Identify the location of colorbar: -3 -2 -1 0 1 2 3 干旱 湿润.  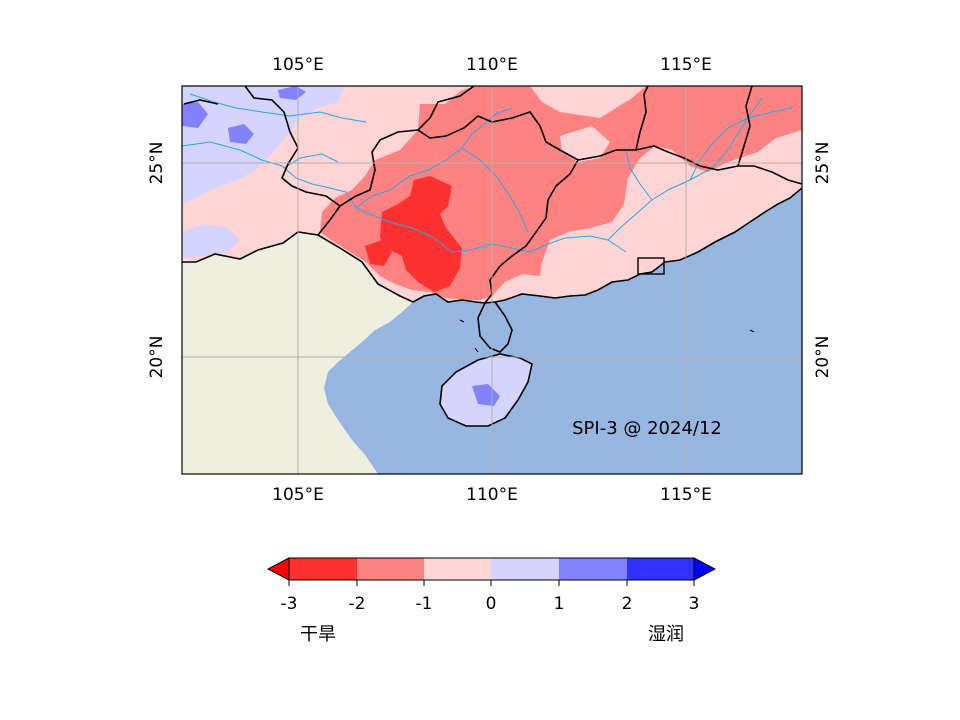
(491, 601).